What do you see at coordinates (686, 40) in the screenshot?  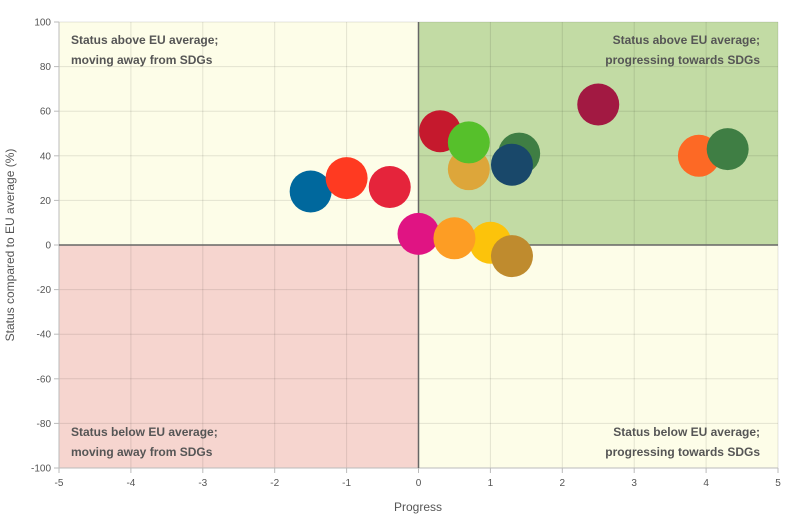 I see `quadrant-label-top-right-line1: Status above EU average;` at bounding box center [686, 40].